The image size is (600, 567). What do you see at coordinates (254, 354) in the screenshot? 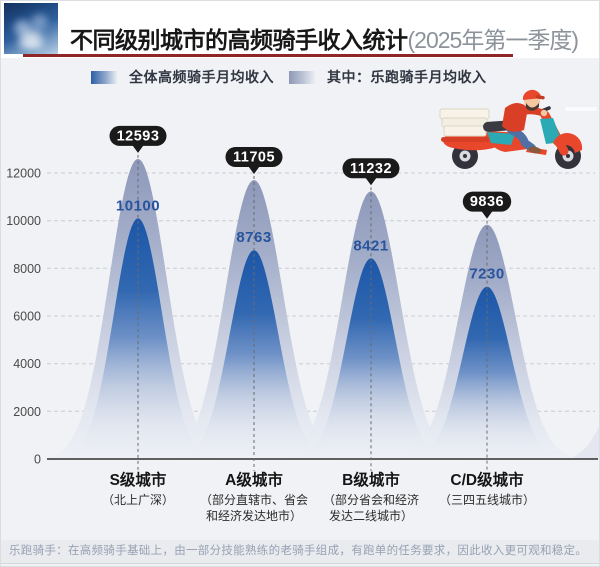
I see `inner-bell-A级城市` at bounding box center [254, 354].